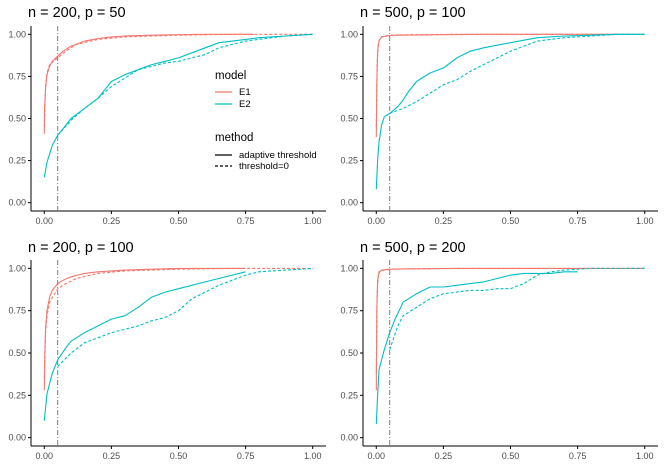 This screenshot has width=664, height=468. Describe the element at coordinates (17, 438) in the screenshot. I see `y-tick-label-3-0: 0.00` at that location.